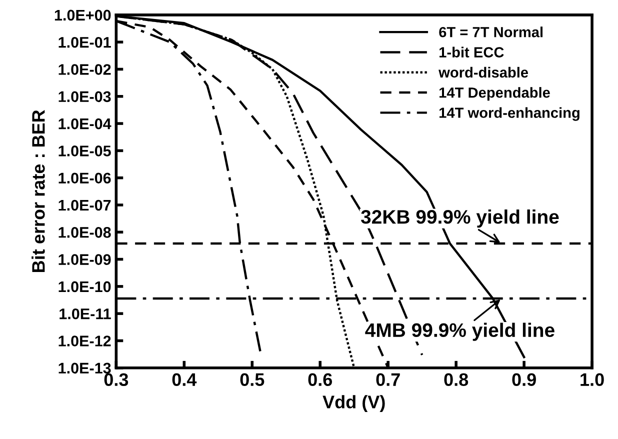 This screenshot has width=618, height=439. What do you see at coordinates (84, 205) in the screenshot?
I see `y-tick-label: 1.0E-07` at bounding box center [84, 205].